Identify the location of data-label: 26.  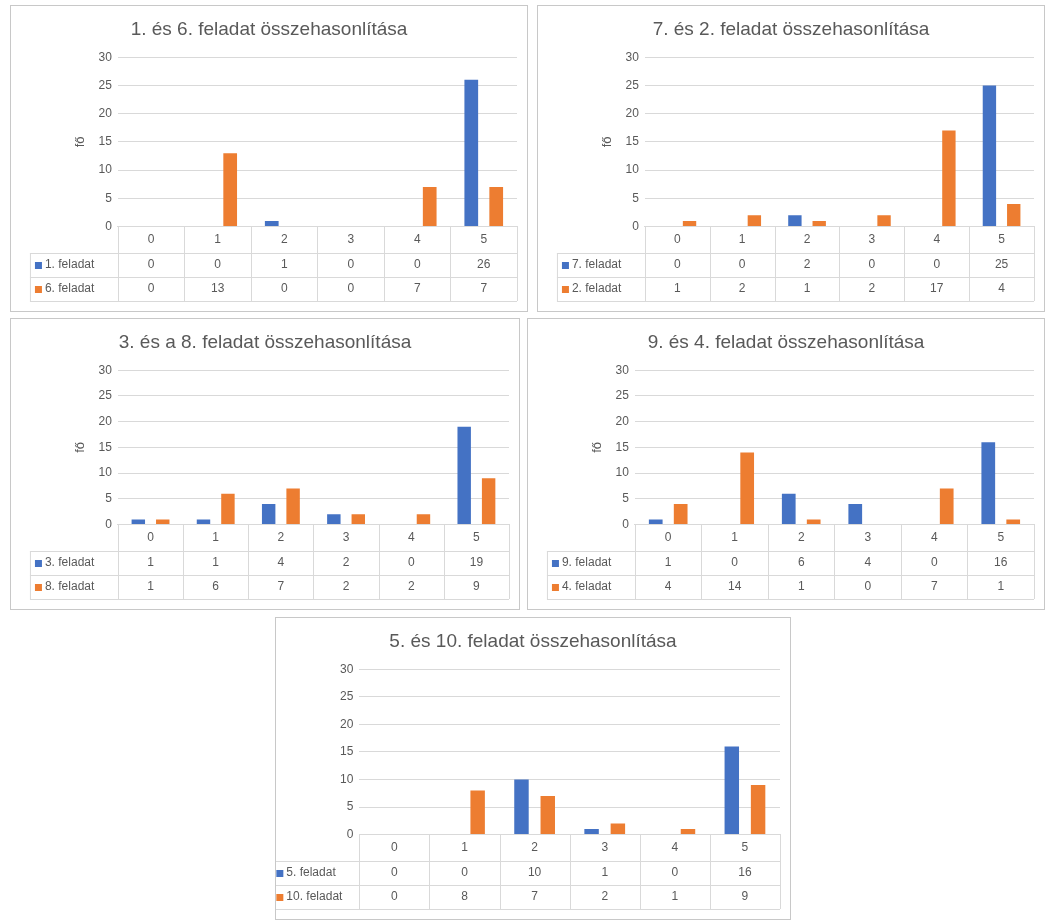
(484, 264).